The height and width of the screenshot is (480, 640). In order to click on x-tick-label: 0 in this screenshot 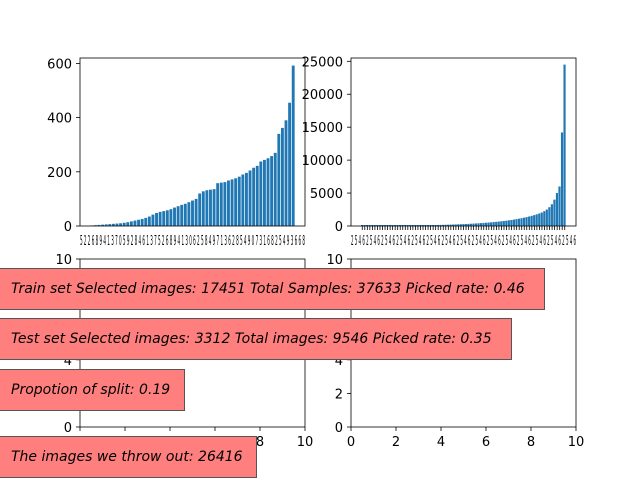, I will do `click(351, 442)`.